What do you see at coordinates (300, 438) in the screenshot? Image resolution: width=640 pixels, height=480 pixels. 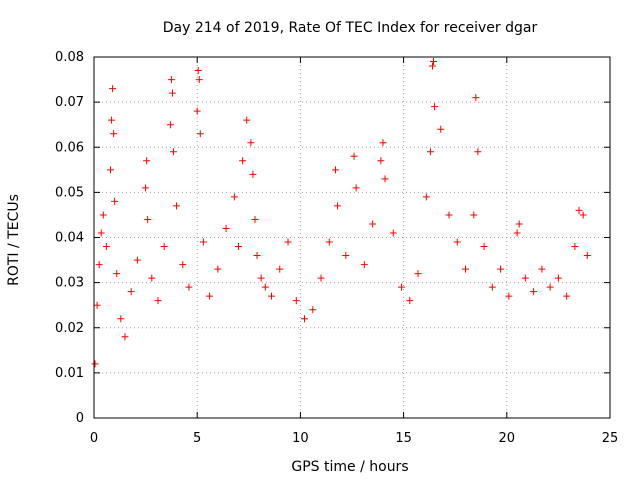 I see `x-tick-label: 10` at bounding box center [300, 438].